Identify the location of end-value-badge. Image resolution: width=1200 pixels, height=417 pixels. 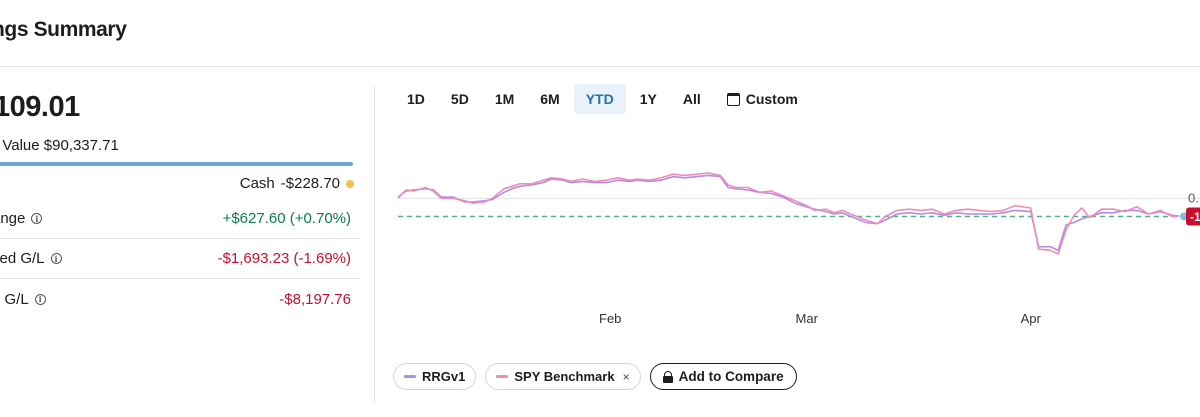
(1193, 216).